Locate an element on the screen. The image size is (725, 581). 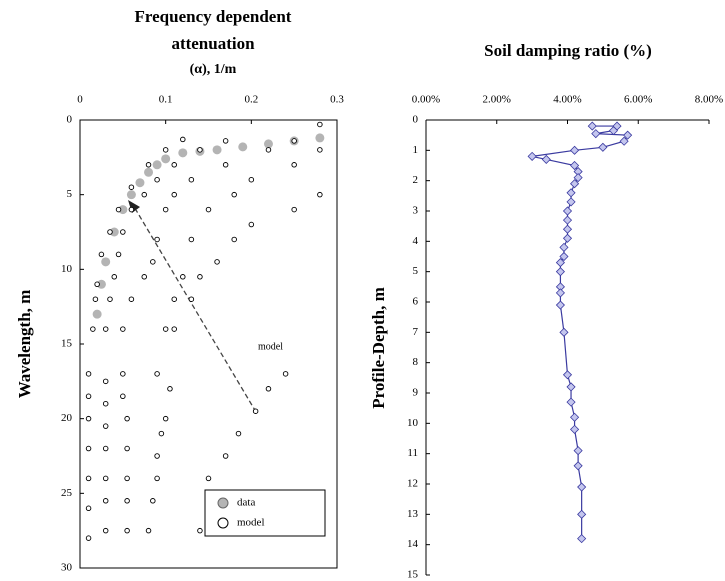
y-tick-label: 9 is located at coordinates (416, 393).